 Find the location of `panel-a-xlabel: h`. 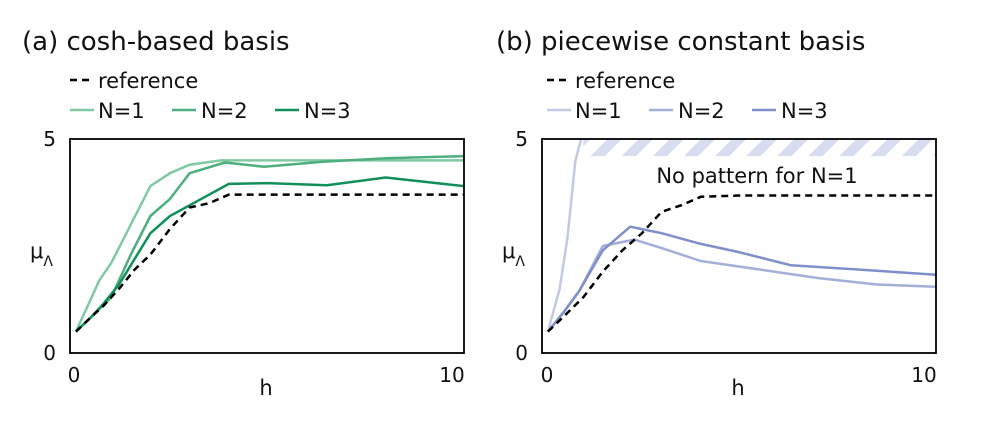

panel-a-xlabel: h is located at coordinates (265, 388).